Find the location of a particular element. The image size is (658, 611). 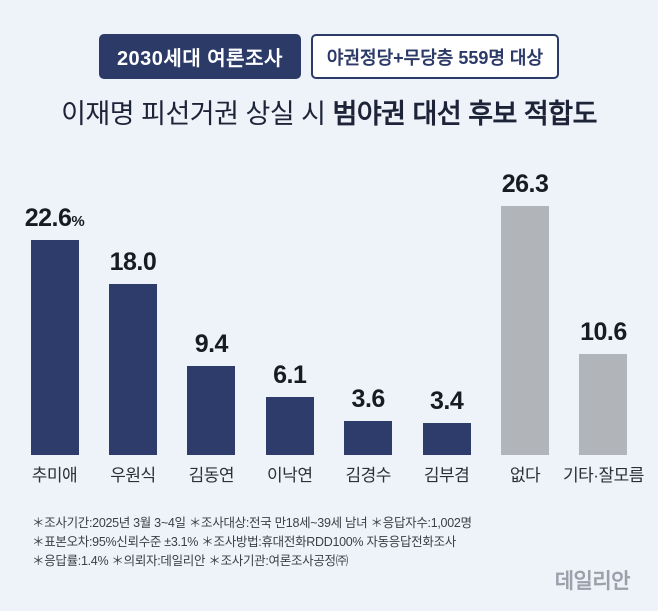

footnote-line: ＊응답률:1.4% ＊의뢰자:데일리안 ＊조사기관:여론조사공정㈜ is located at coordinates (190, 561).